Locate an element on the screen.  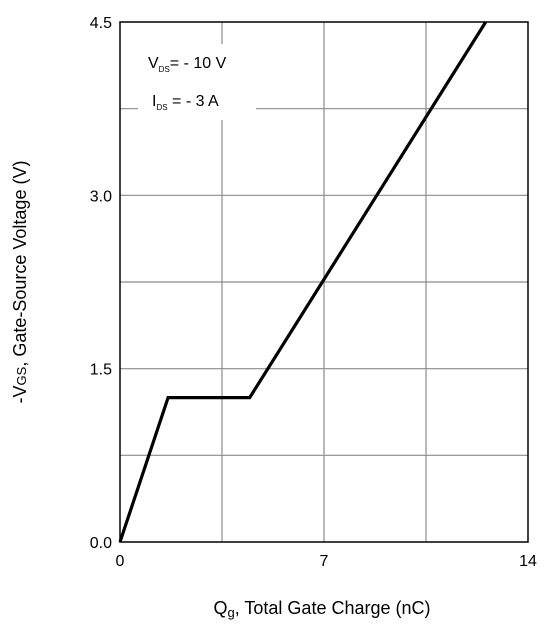
x-axis-ticks: 0 7 14 is located at coordinates (326, 561).